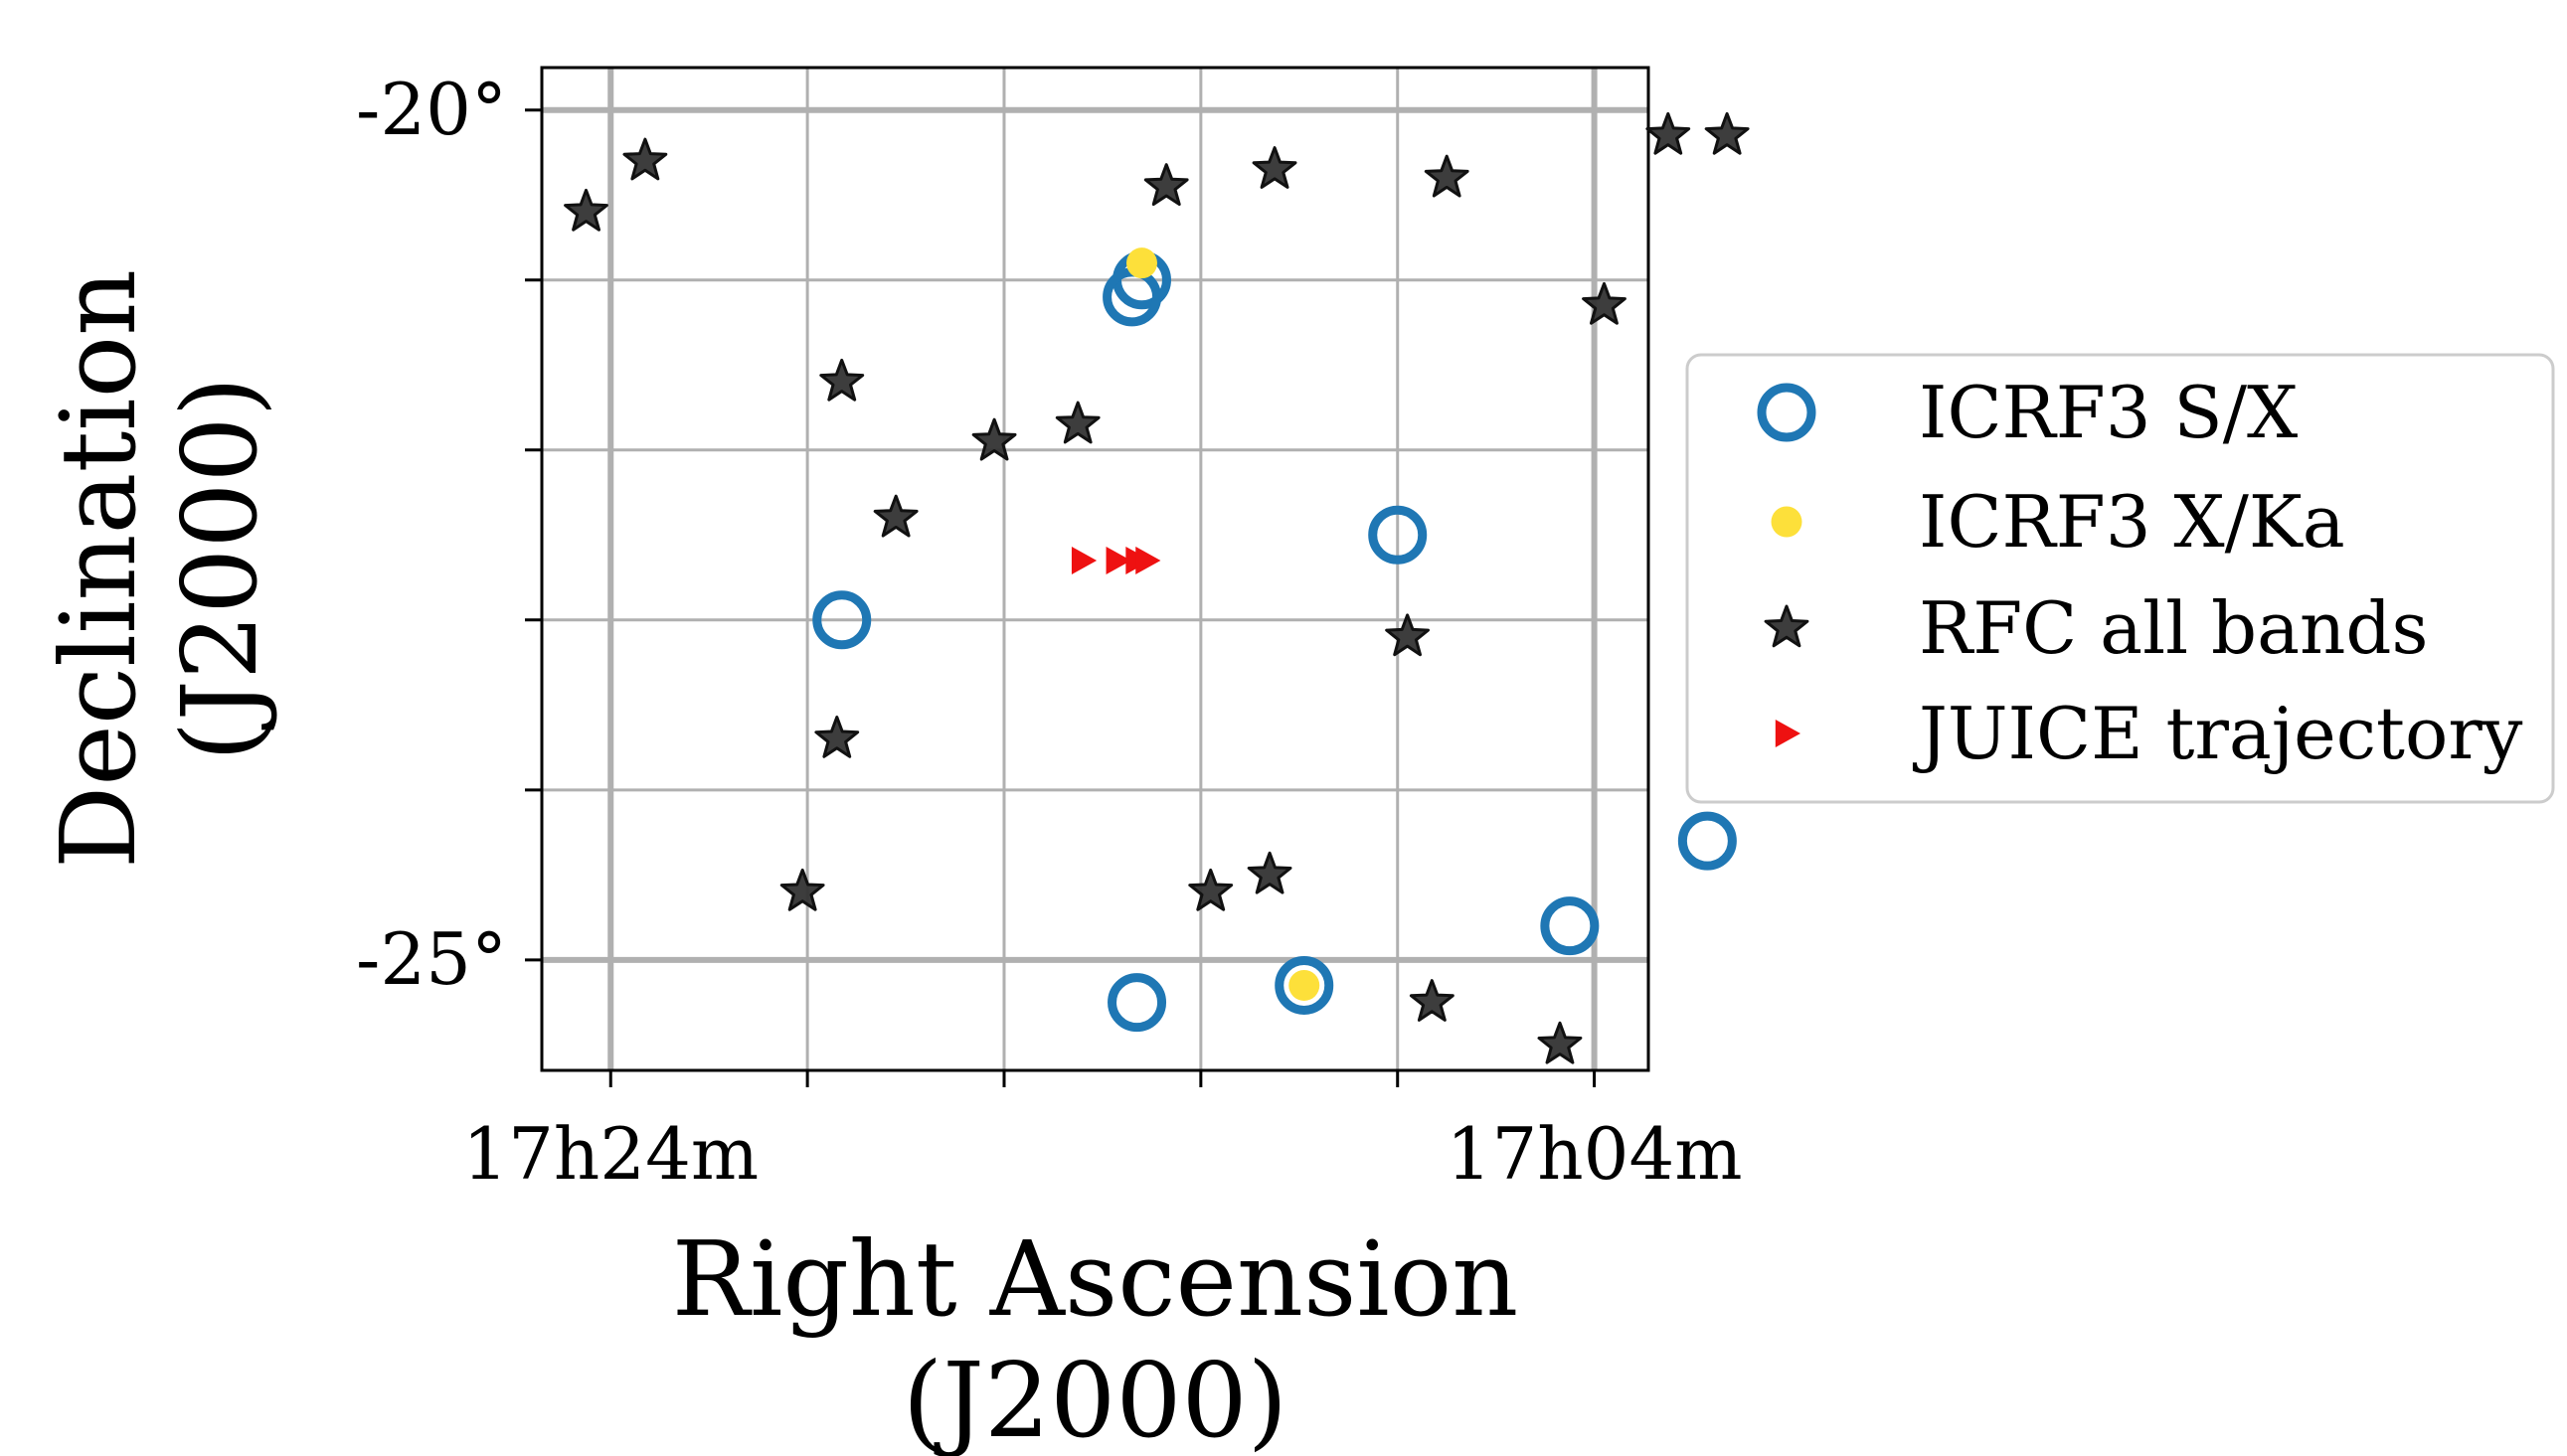 Image resolution: width=2567 pixels, height=1456 pixels. Describe the element at coordinates (2217, 733) in the screenshot. I see `legend-label: JUICE trajectory` at that location.